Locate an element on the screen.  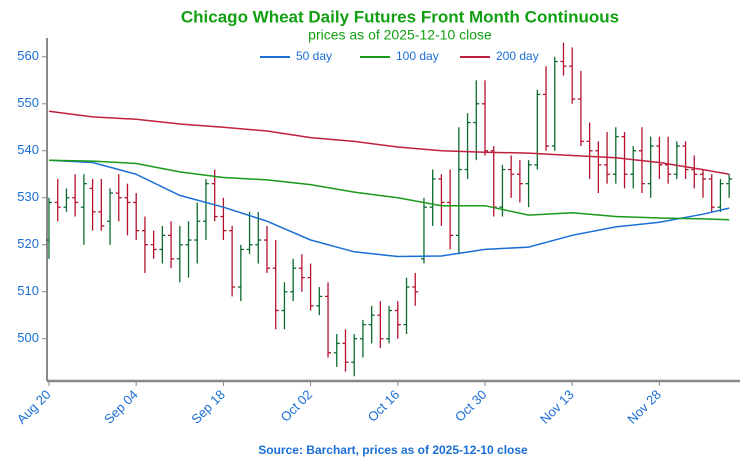
y-tick-label: 540 is located at coordinates (28, 149).